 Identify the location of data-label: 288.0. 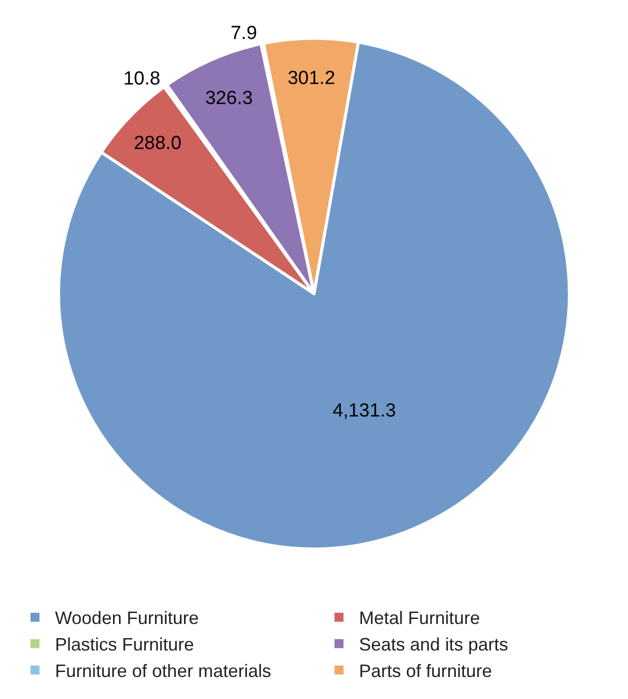
(158, 143).